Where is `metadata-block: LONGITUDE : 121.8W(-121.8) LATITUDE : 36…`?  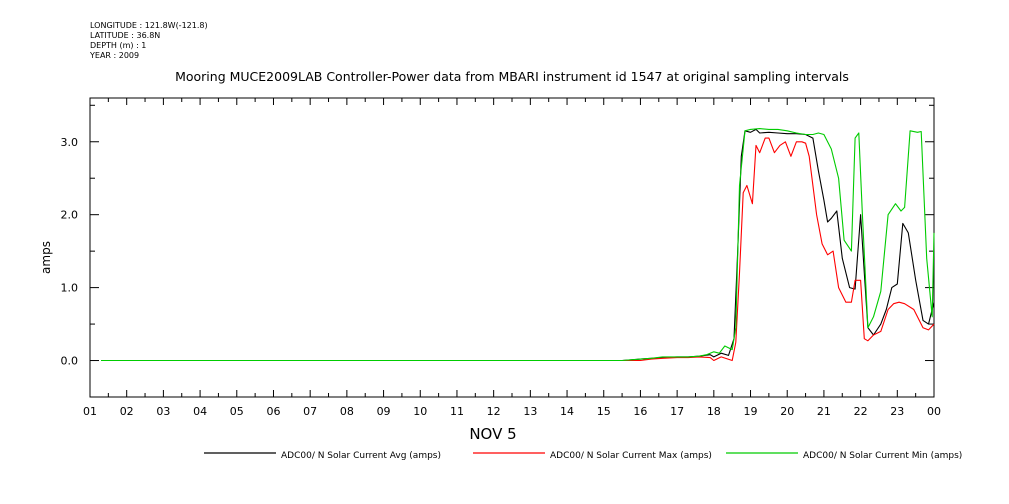
metadata-block: LONGITUDE : 121.8W(-121.8) LATITUDE : 36… is located at coordinates (149, 41).